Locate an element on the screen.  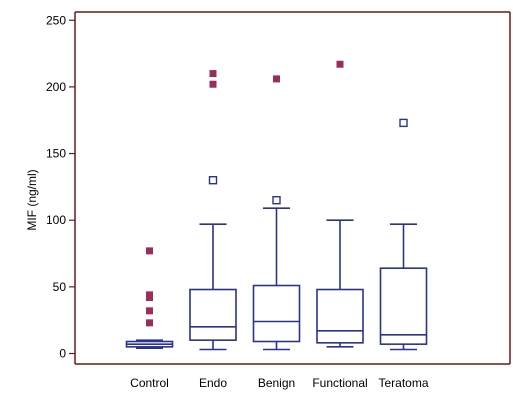
y-tick-label: 150 is located at coordinates (56, 154).